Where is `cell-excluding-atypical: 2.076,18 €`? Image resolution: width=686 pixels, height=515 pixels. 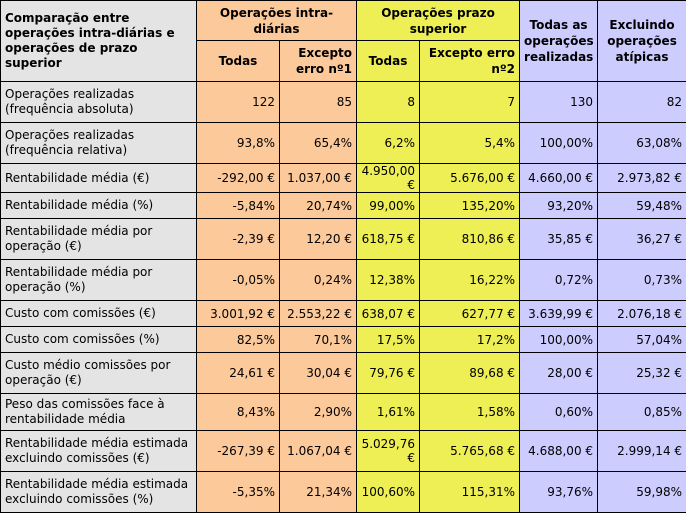
cell-excluding-atypical: 2.076,18 € is located at coordinates (641, 313).